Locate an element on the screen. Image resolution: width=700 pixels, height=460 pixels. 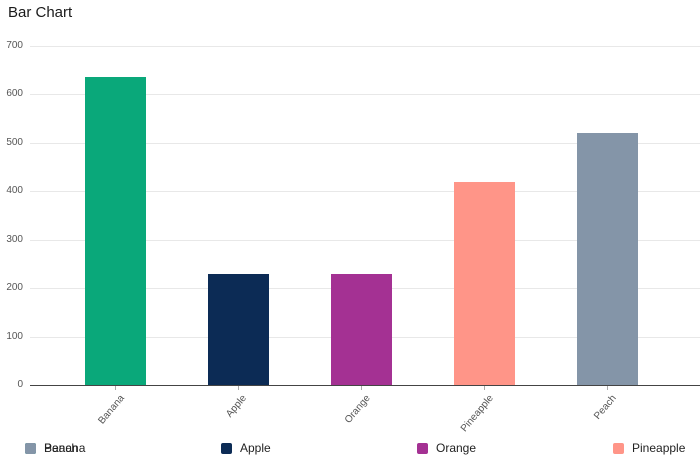
y-tick-label-200: 200 is located at coordinates (14, 288).